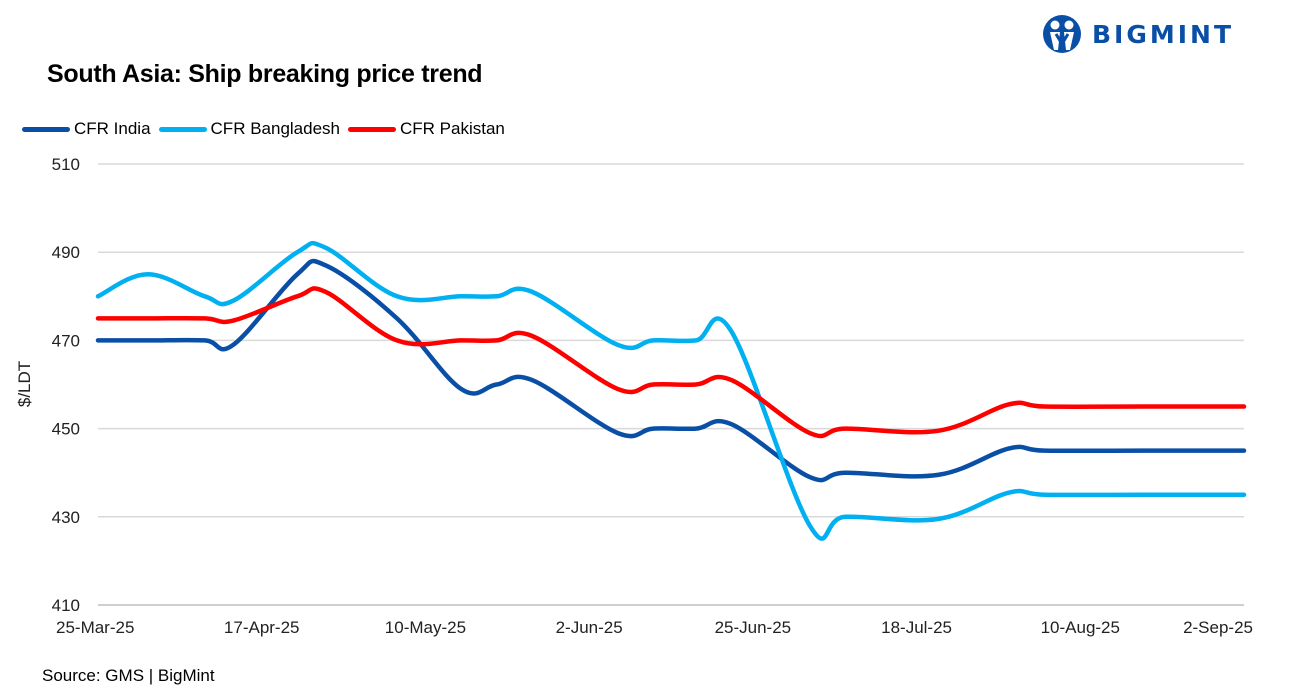  What do you see at coordinates (24, 384) in the screenshot?
I see `y-axis-label: $/LDT` at bounding box center [24, 384].